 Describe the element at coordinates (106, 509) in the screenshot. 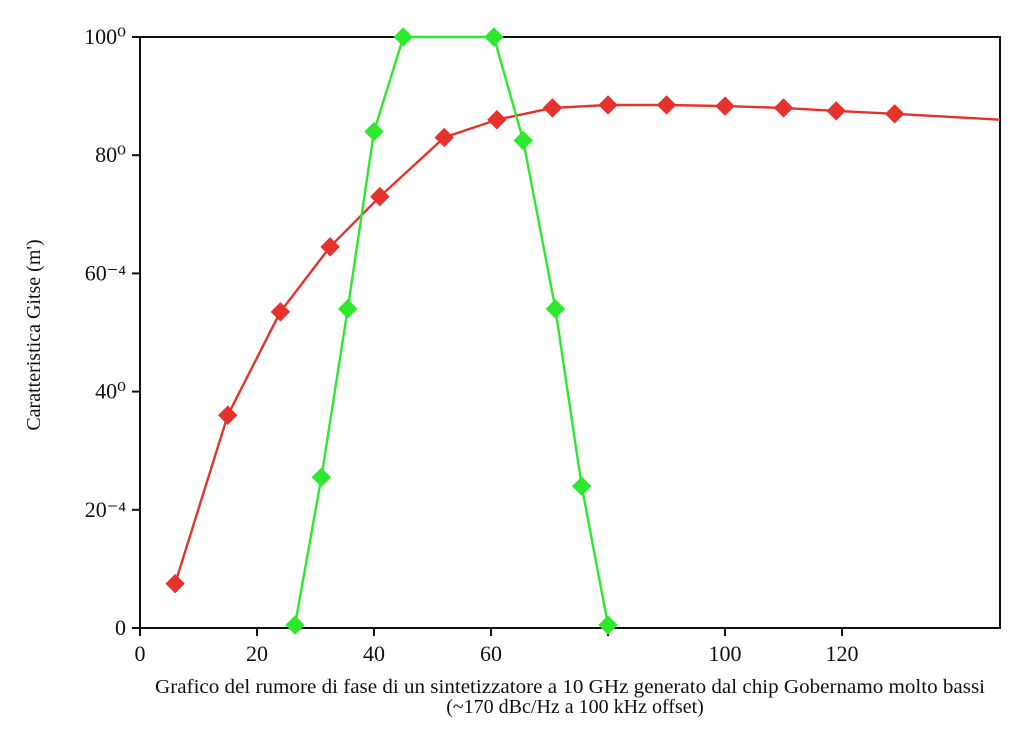

I see `y-tick-label: 20⁻⁴` at that location.